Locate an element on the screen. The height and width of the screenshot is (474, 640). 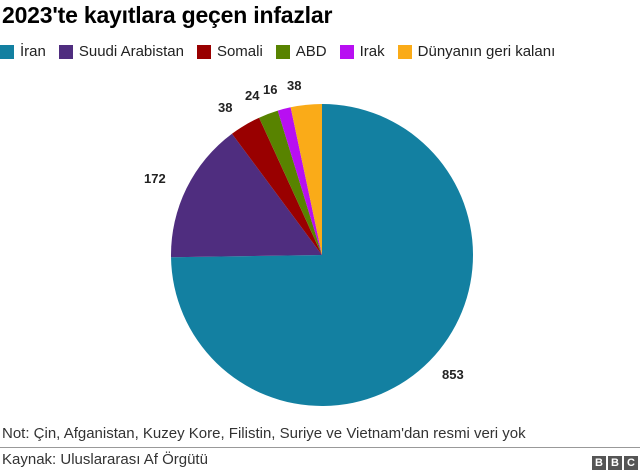
legend-item-somali: Somali is located at coordinates (229, 51).